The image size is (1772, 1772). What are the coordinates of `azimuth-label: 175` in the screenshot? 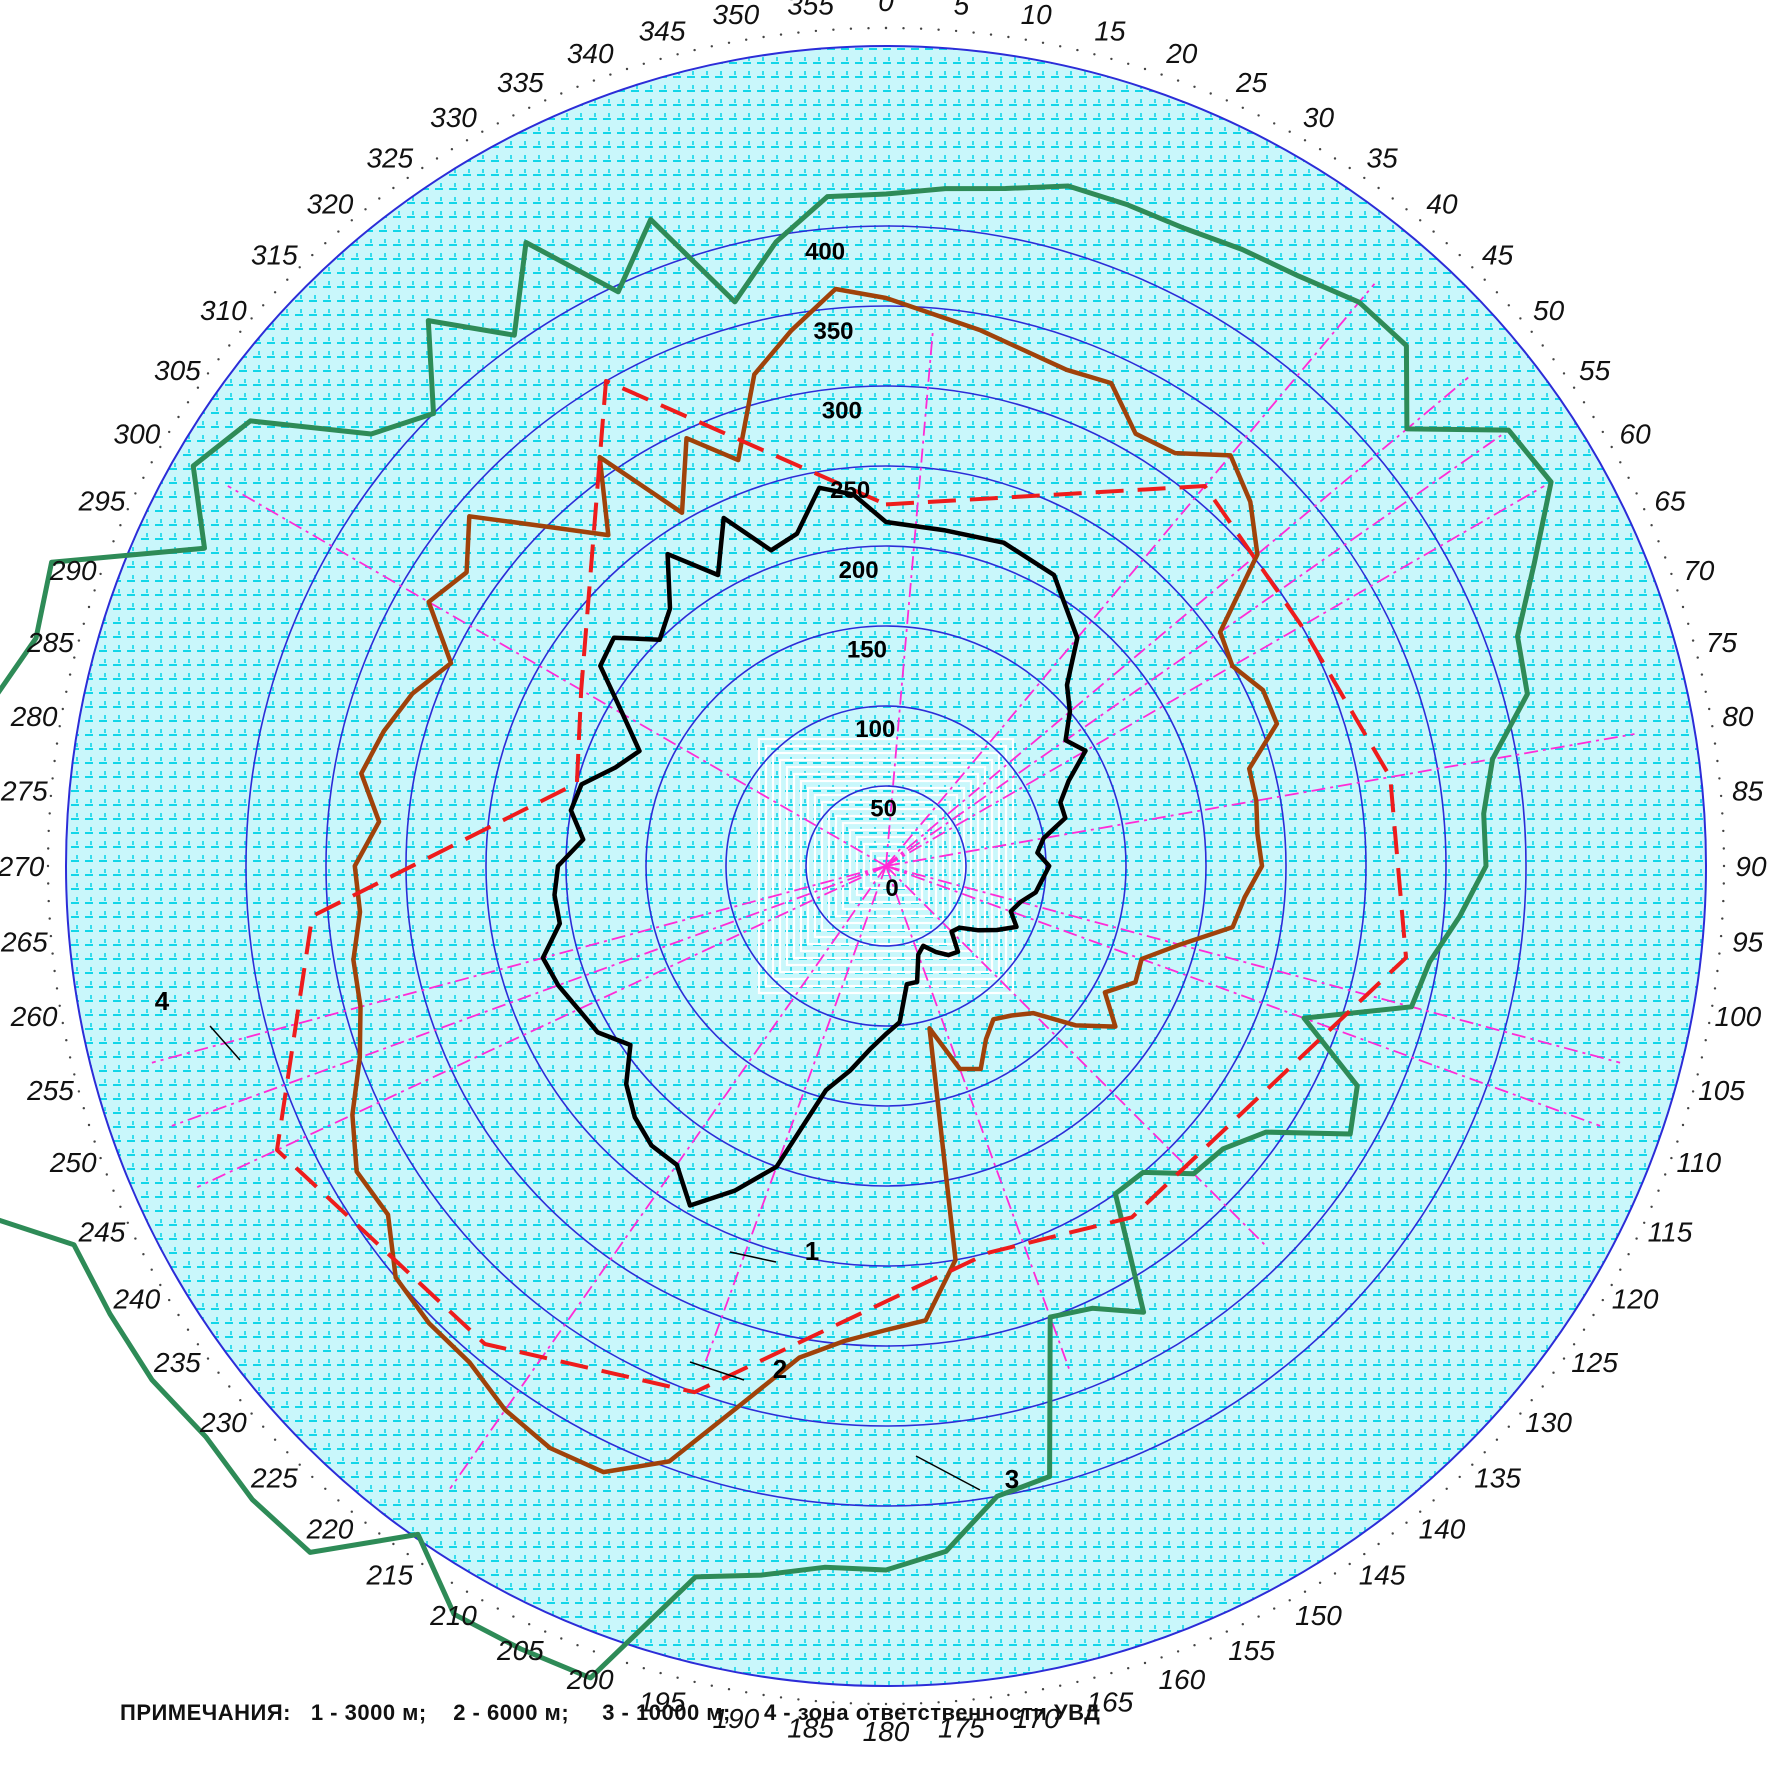 It's located at (961, 1728).